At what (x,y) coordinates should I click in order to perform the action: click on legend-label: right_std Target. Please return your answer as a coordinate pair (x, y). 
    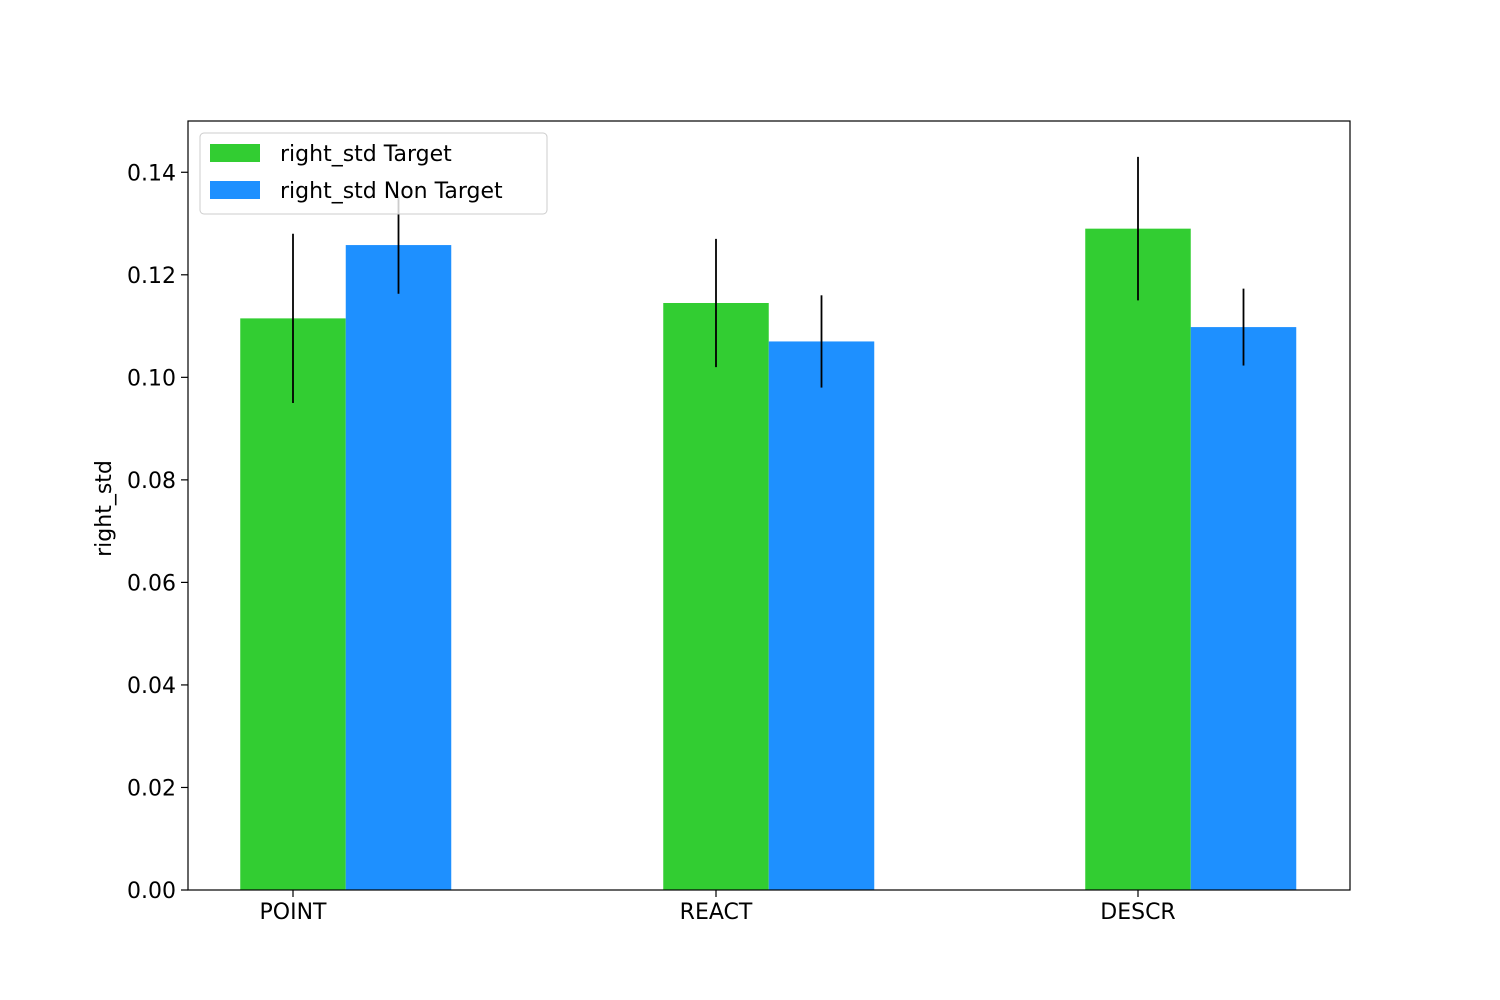
    Looking at the image, I should click on (366, 154).